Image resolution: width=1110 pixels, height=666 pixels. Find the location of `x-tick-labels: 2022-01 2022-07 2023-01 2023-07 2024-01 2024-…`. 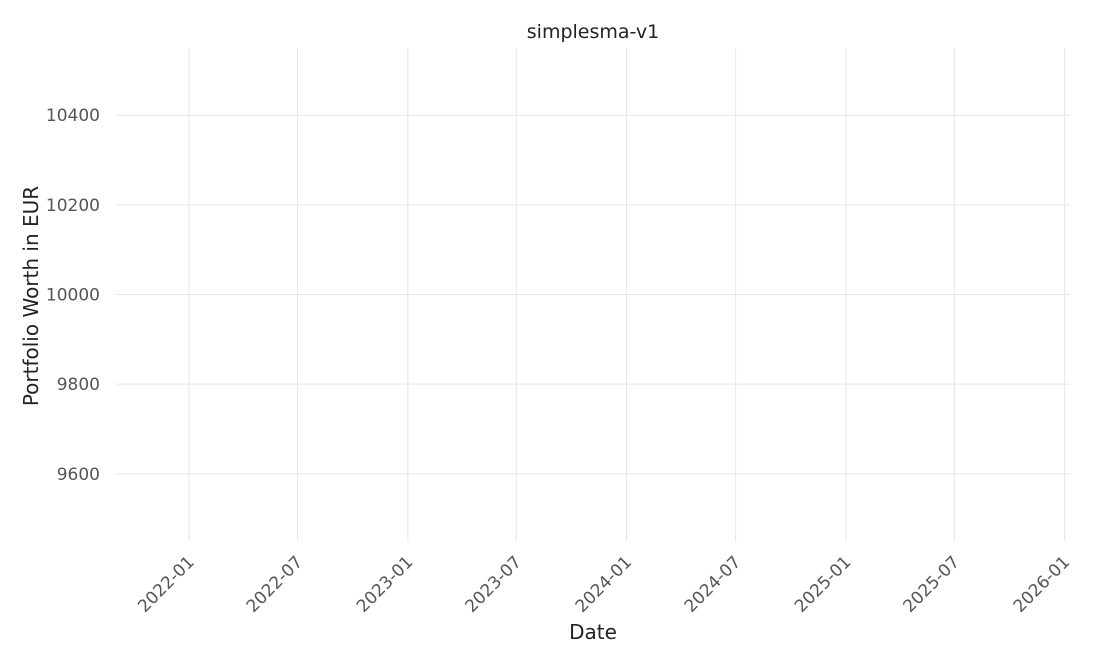

x-tick-labels: 2022-01 2022-07 2023-01 2023-07 2024-01 2024-… is located at coordinates (604, 584).